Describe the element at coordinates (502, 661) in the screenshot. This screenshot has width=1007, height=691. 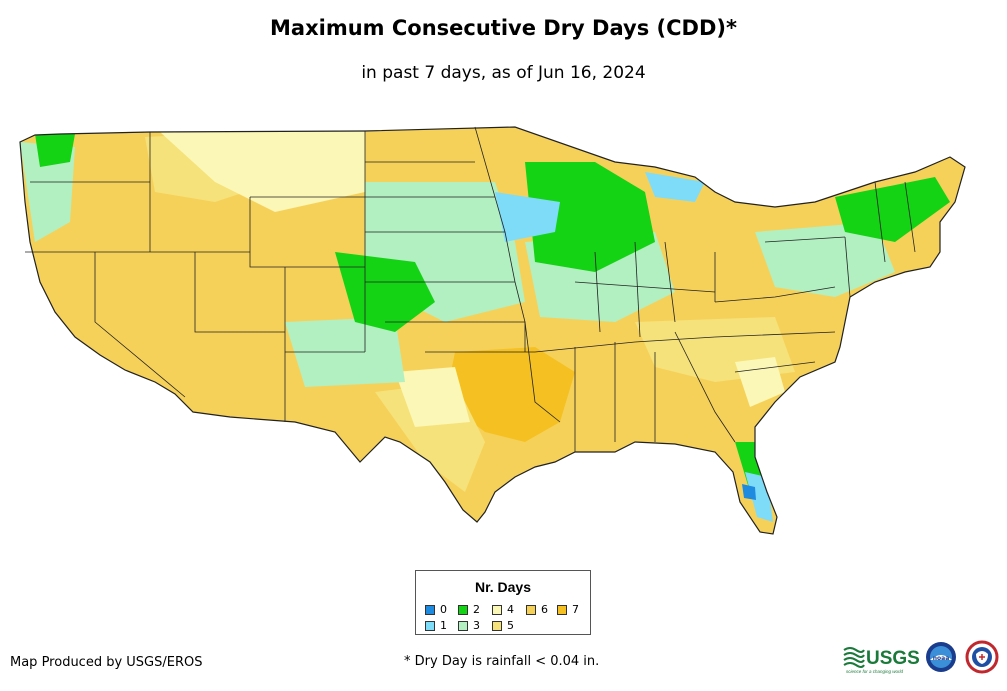
I see `dry-day-footnote: * Dry Day is rainfall < 0.04 in.` at that location.